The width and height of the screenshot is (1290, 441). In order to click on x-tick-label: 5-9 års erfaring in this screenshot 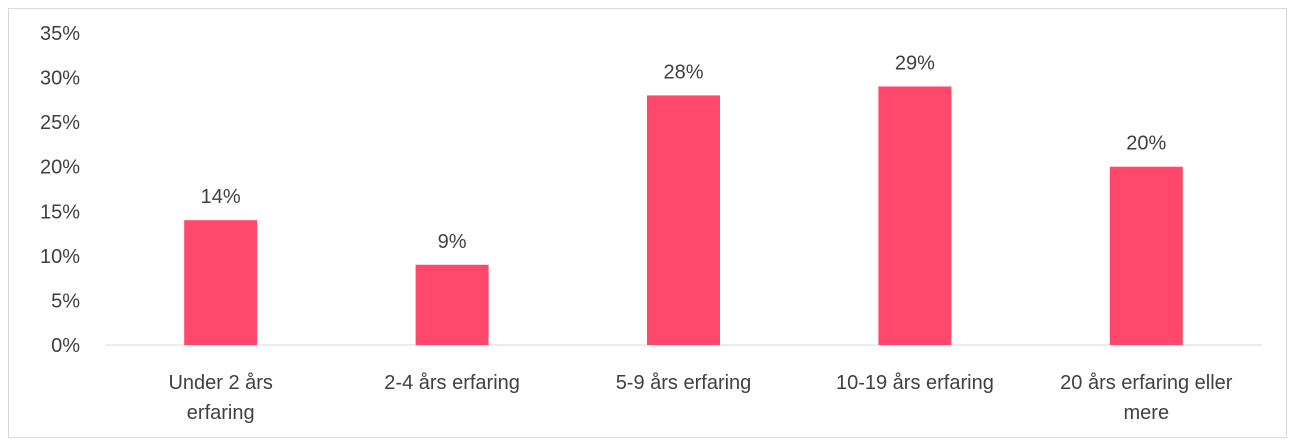, I will do `click(684, 383)`.